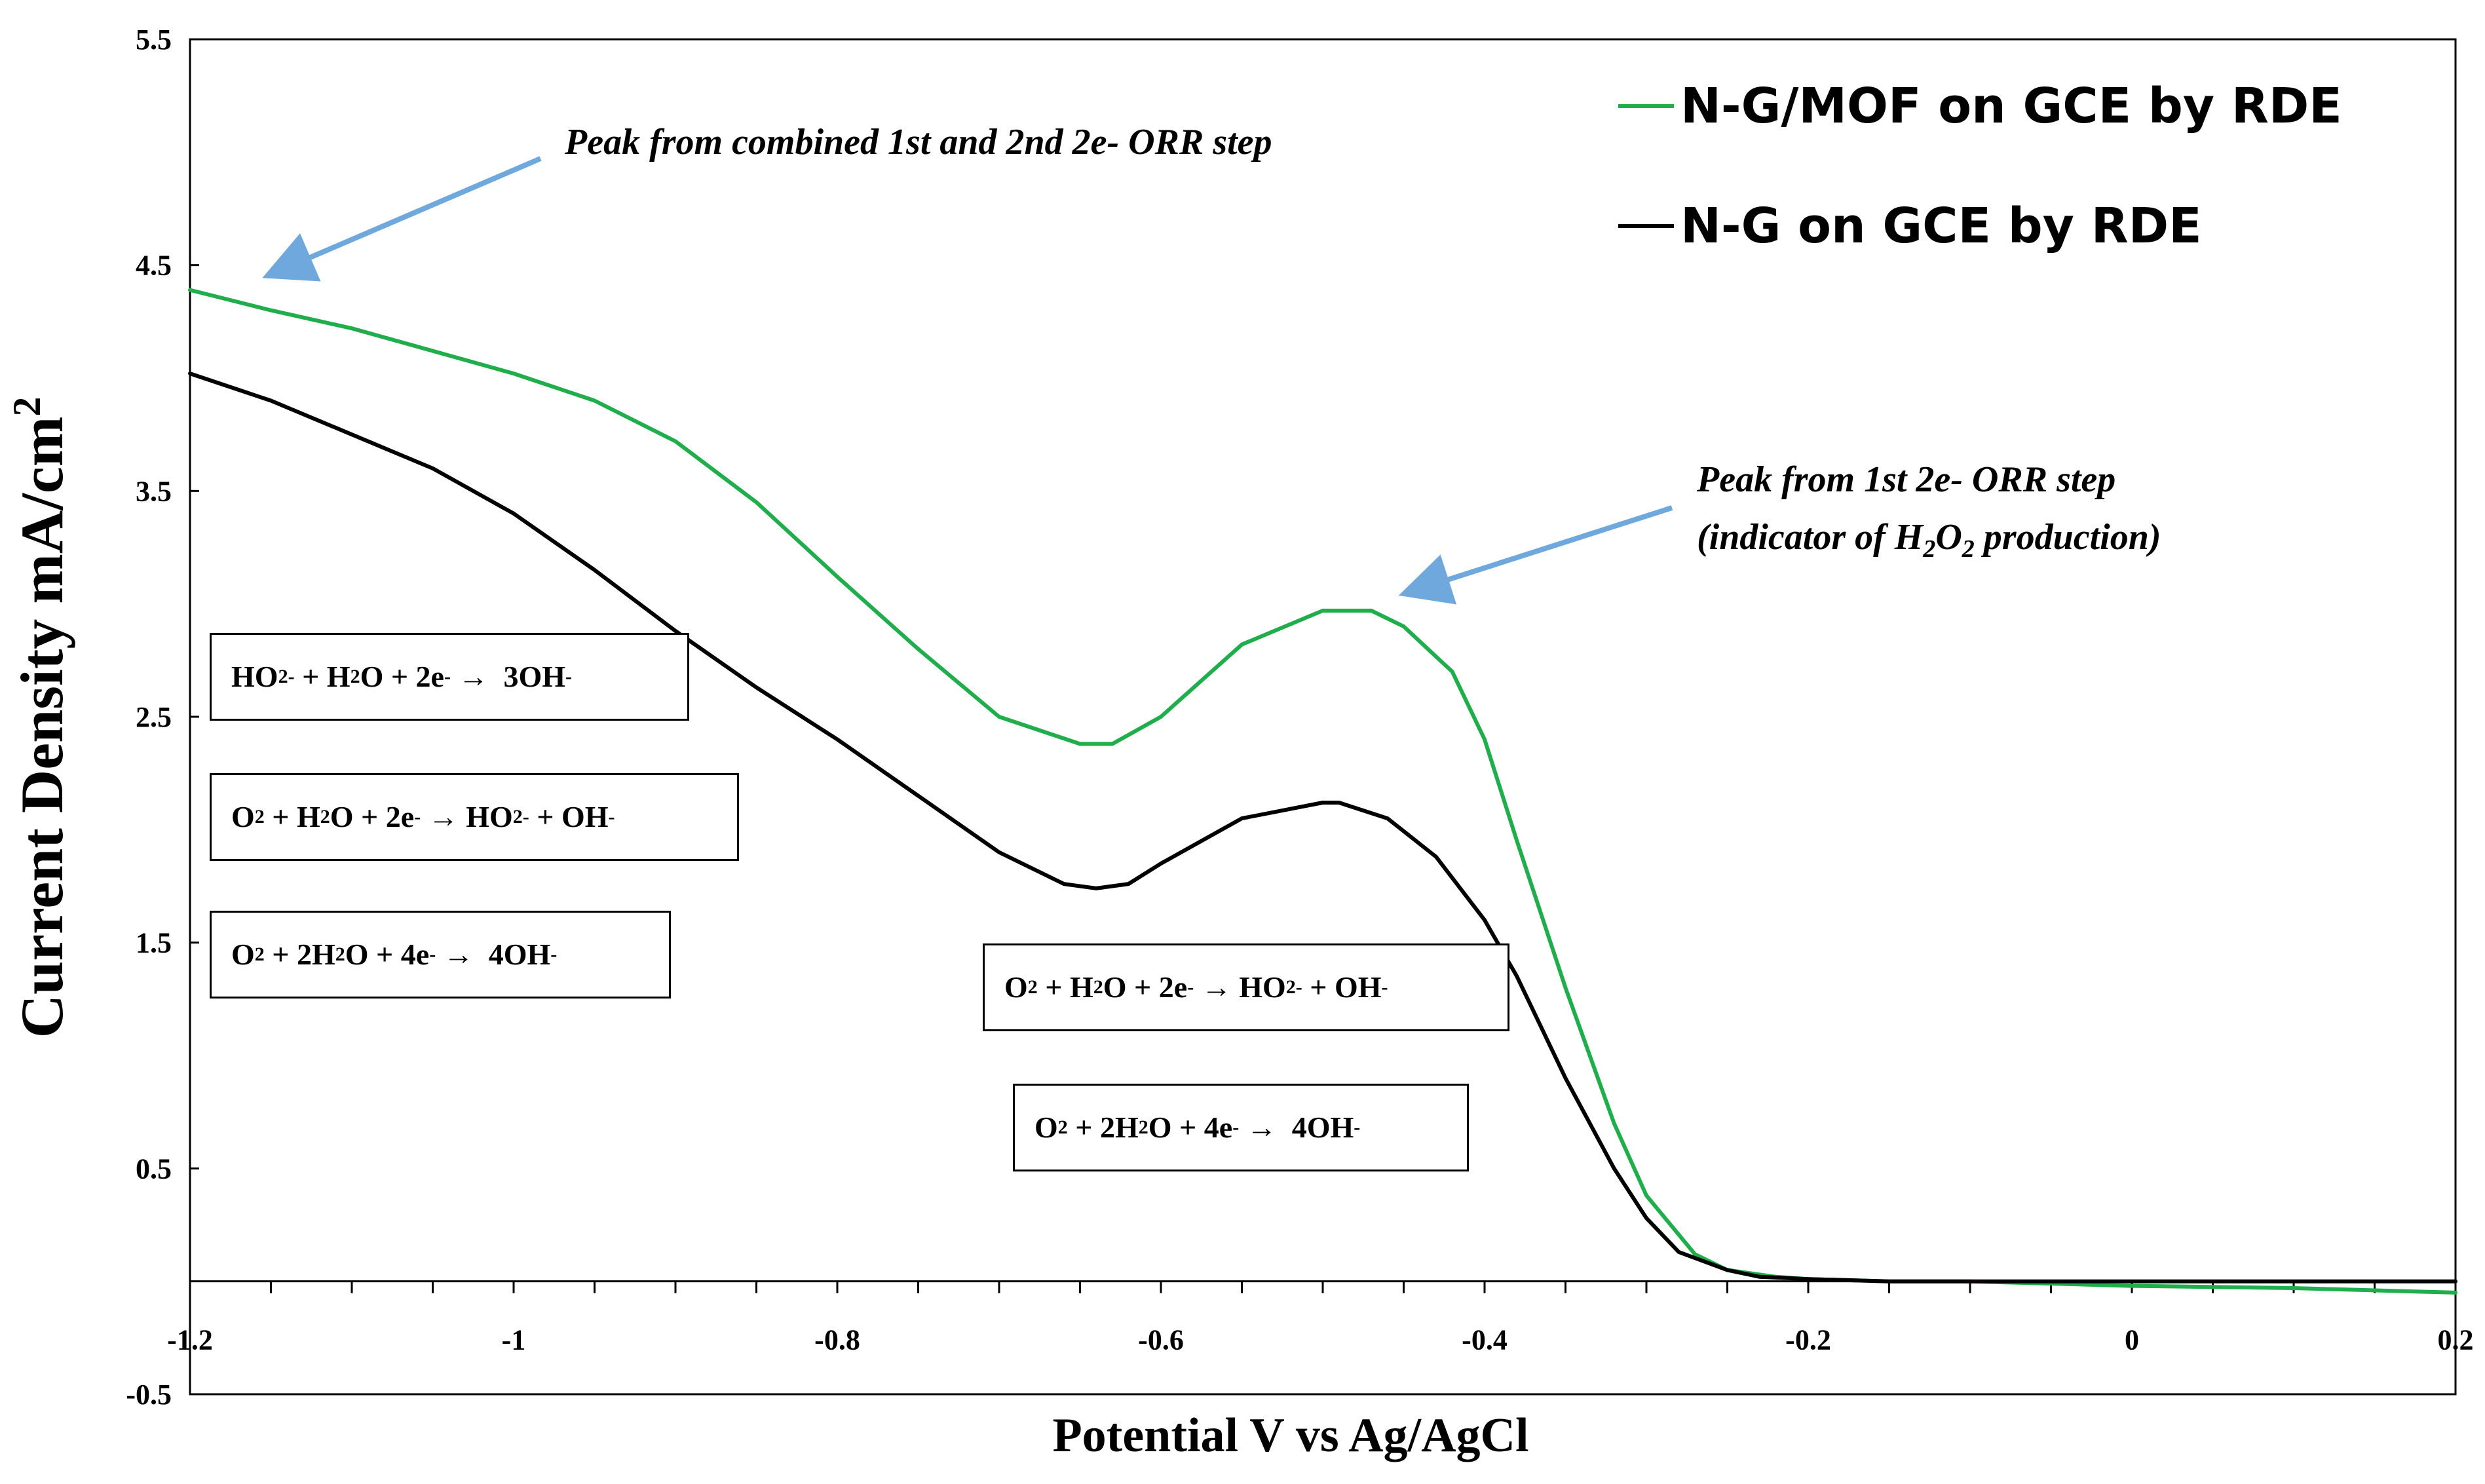 The image size is (2485, 1484). I want to click on annotation-text-first-step-line2: (indicator of H2O2 production), so click(1929, 540).